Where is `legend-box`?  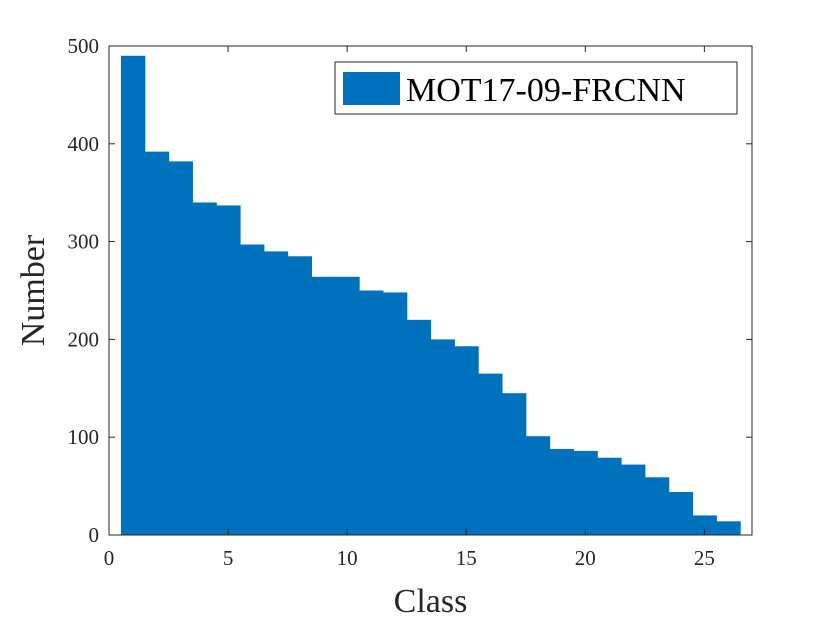 legend-box is located at coordinates (536, 88).